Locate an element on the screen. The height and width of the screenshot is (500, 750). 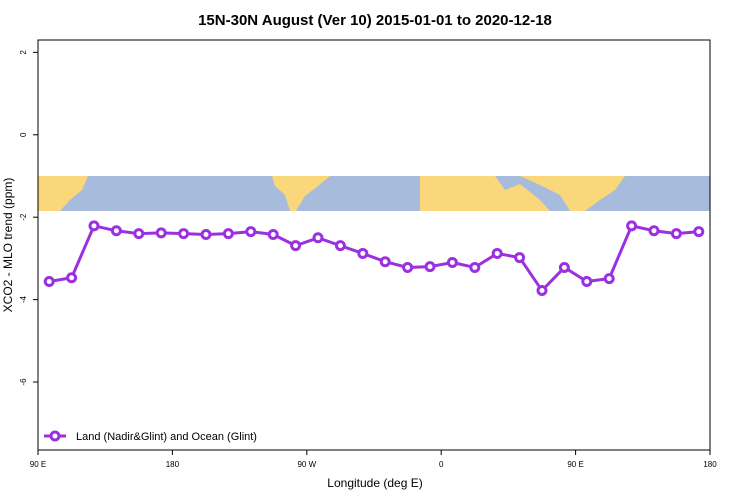
y-tick-label: 0 is located at coordinates (23, 134).